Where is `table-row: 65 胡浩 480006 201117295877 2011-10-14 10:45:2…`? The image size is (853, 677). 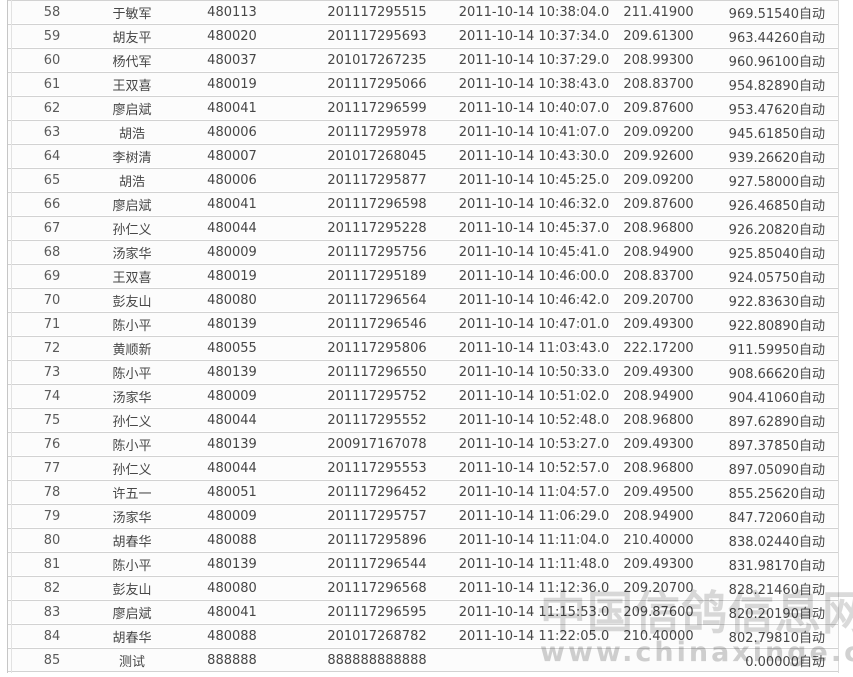 table-row: 65 胡浩 480006 201117295877 2011-10-14 10:45:2… is located at coordinates (423, 179).